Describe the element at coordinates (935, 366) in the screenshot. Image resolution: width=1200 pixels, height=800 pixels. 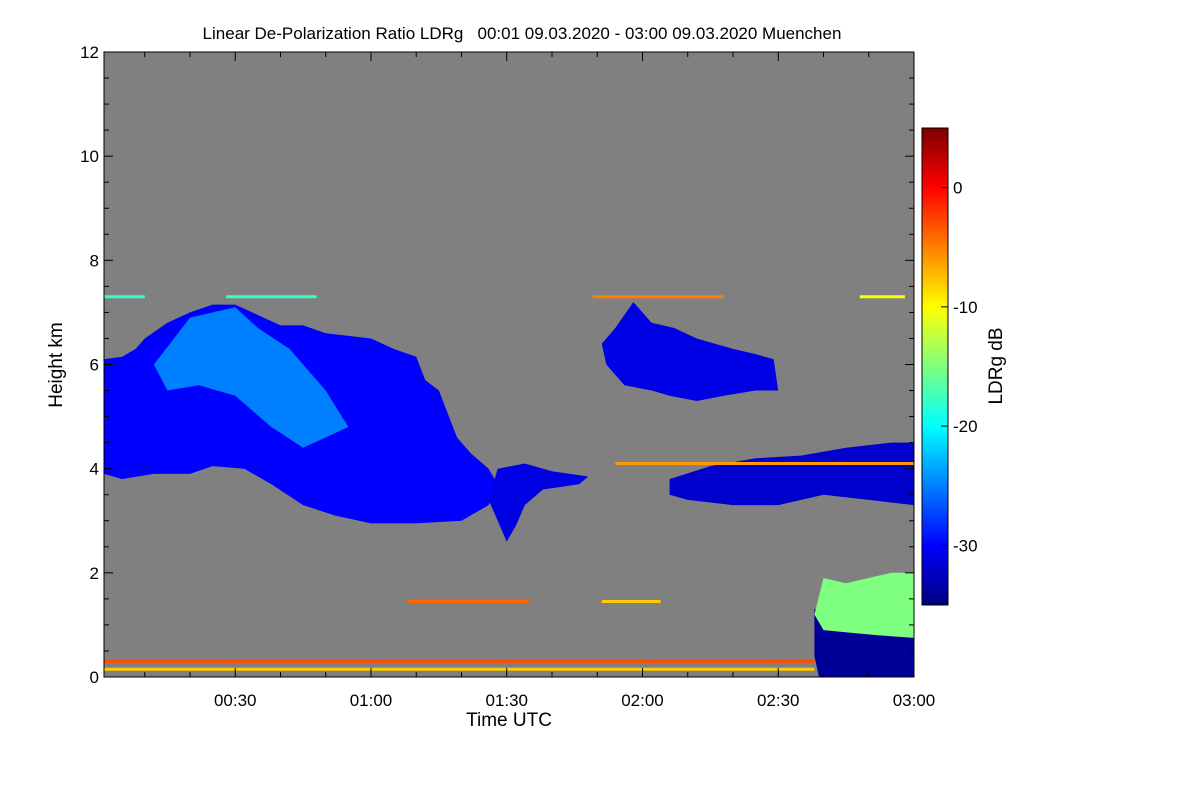
I see `colorbar` at that location.